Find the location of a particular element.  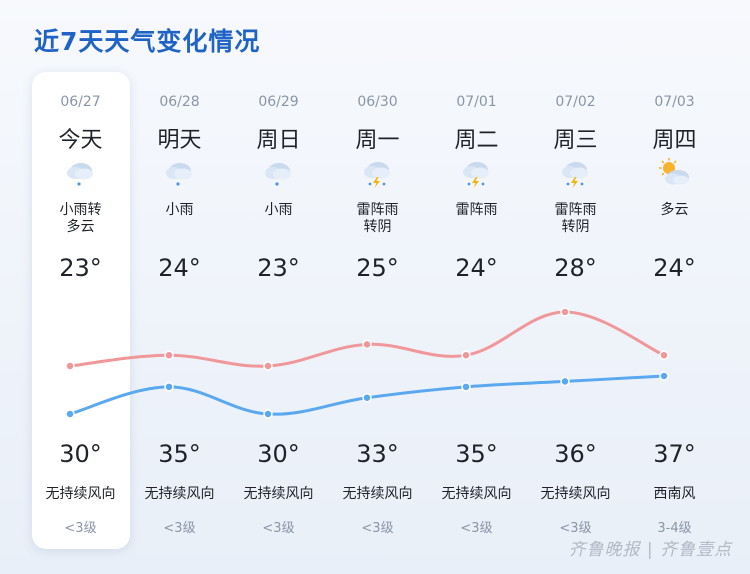

day-date: 06/27 is located at coordinates (80, 102).